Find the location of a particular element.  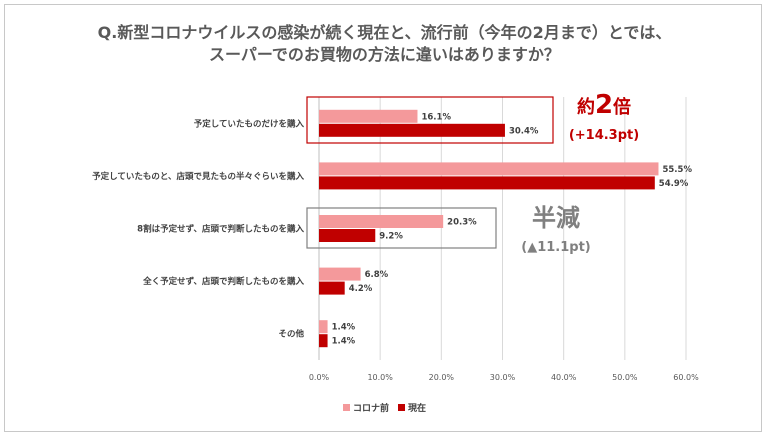

title-line-2: スーパーでのお買物の方法に違いはありますか？ is located at coordinates (384, 54).